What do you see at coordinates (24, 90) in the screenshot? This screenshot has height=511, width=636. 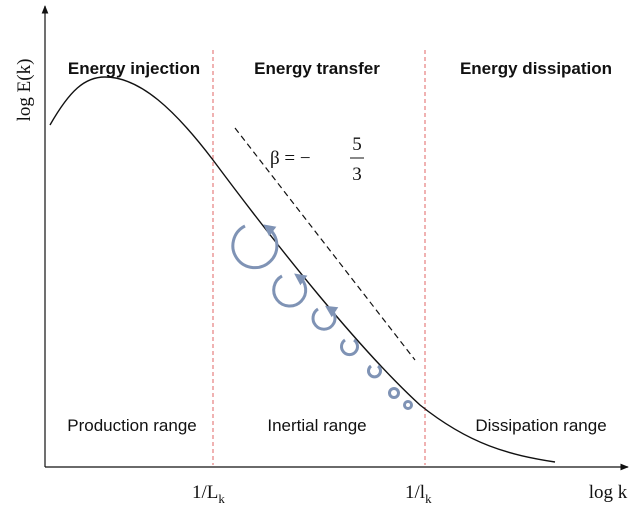 I see `y-axis-label: log E(k)` at bounding box center [24, 90].